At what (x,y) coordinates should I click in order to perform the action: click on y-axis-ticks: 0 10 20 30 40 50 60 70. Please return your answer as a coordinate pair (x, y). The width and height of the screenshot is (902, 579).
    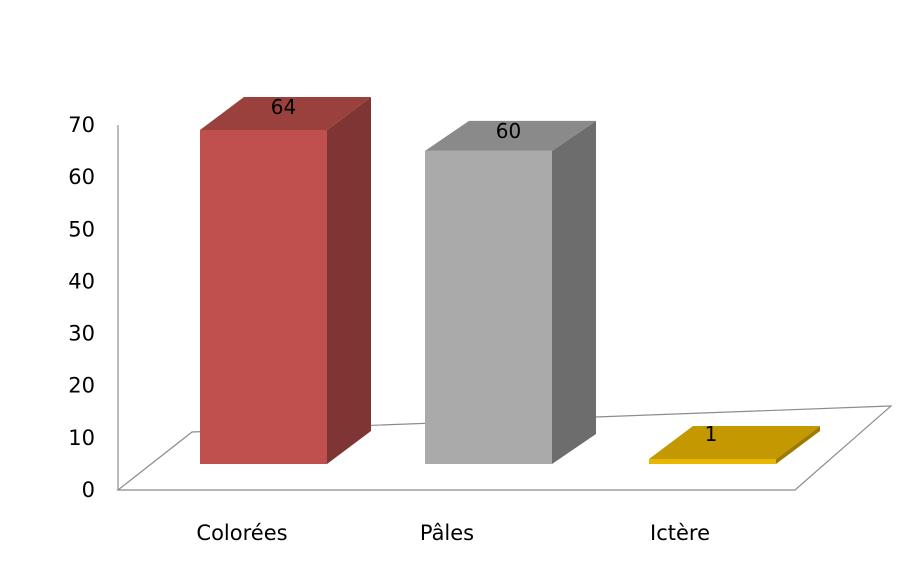
    Looking at the image, I should click on (81, 307).